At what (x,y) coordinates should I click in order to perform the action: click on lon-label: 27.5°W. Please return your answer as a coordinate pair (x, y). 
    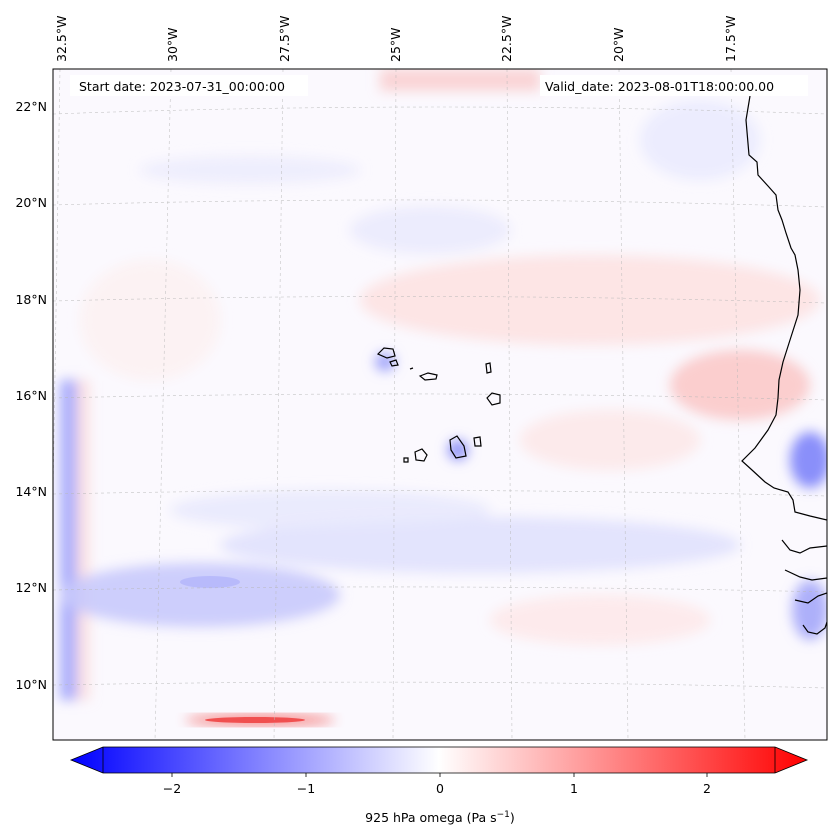
    Looking at the image, I should click on (284, 39).